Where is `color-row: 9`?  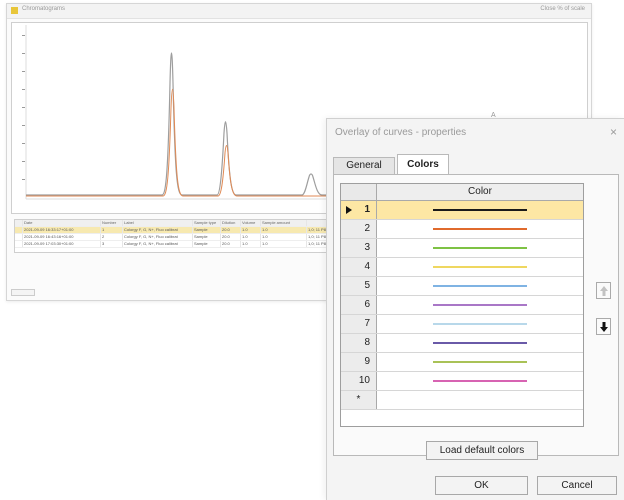 color-row: 9 is located at coordinates (462, 362).